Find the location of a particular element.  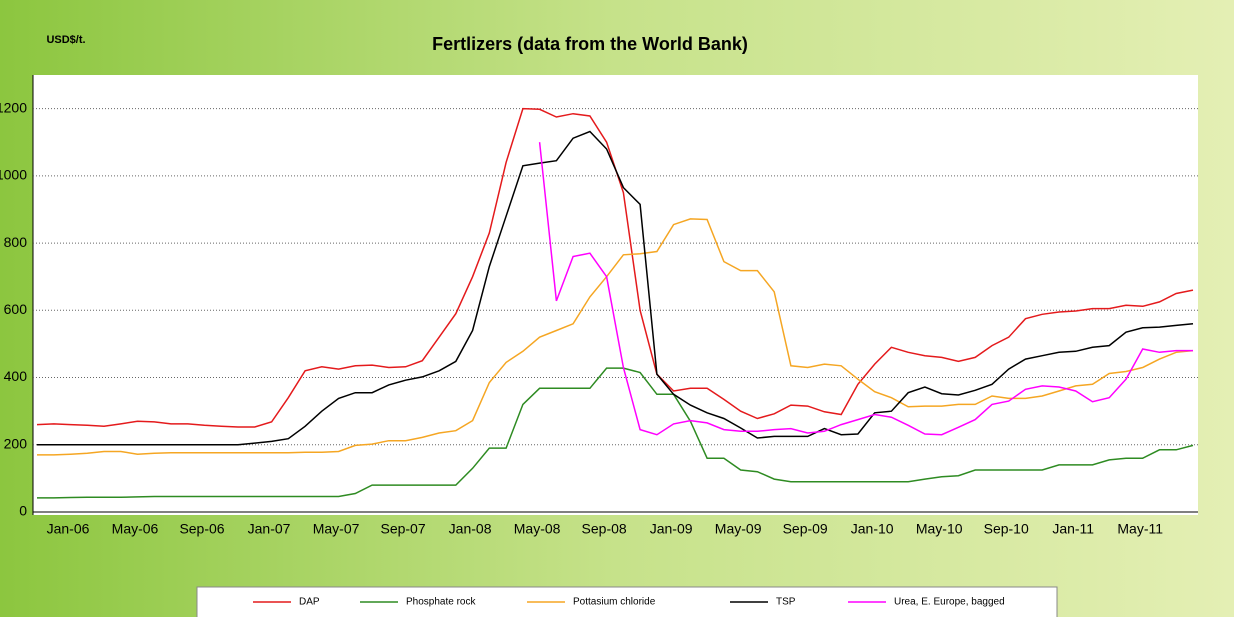

x-tick-label: Sep-09 is located at coordinates (805, 529).